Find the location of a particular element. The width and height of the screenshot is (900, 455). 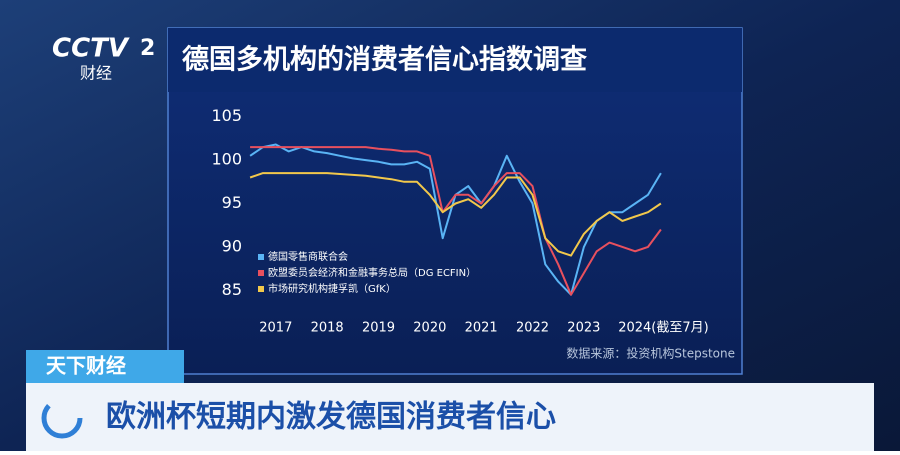

title-box is located at coordinates (455, 60).